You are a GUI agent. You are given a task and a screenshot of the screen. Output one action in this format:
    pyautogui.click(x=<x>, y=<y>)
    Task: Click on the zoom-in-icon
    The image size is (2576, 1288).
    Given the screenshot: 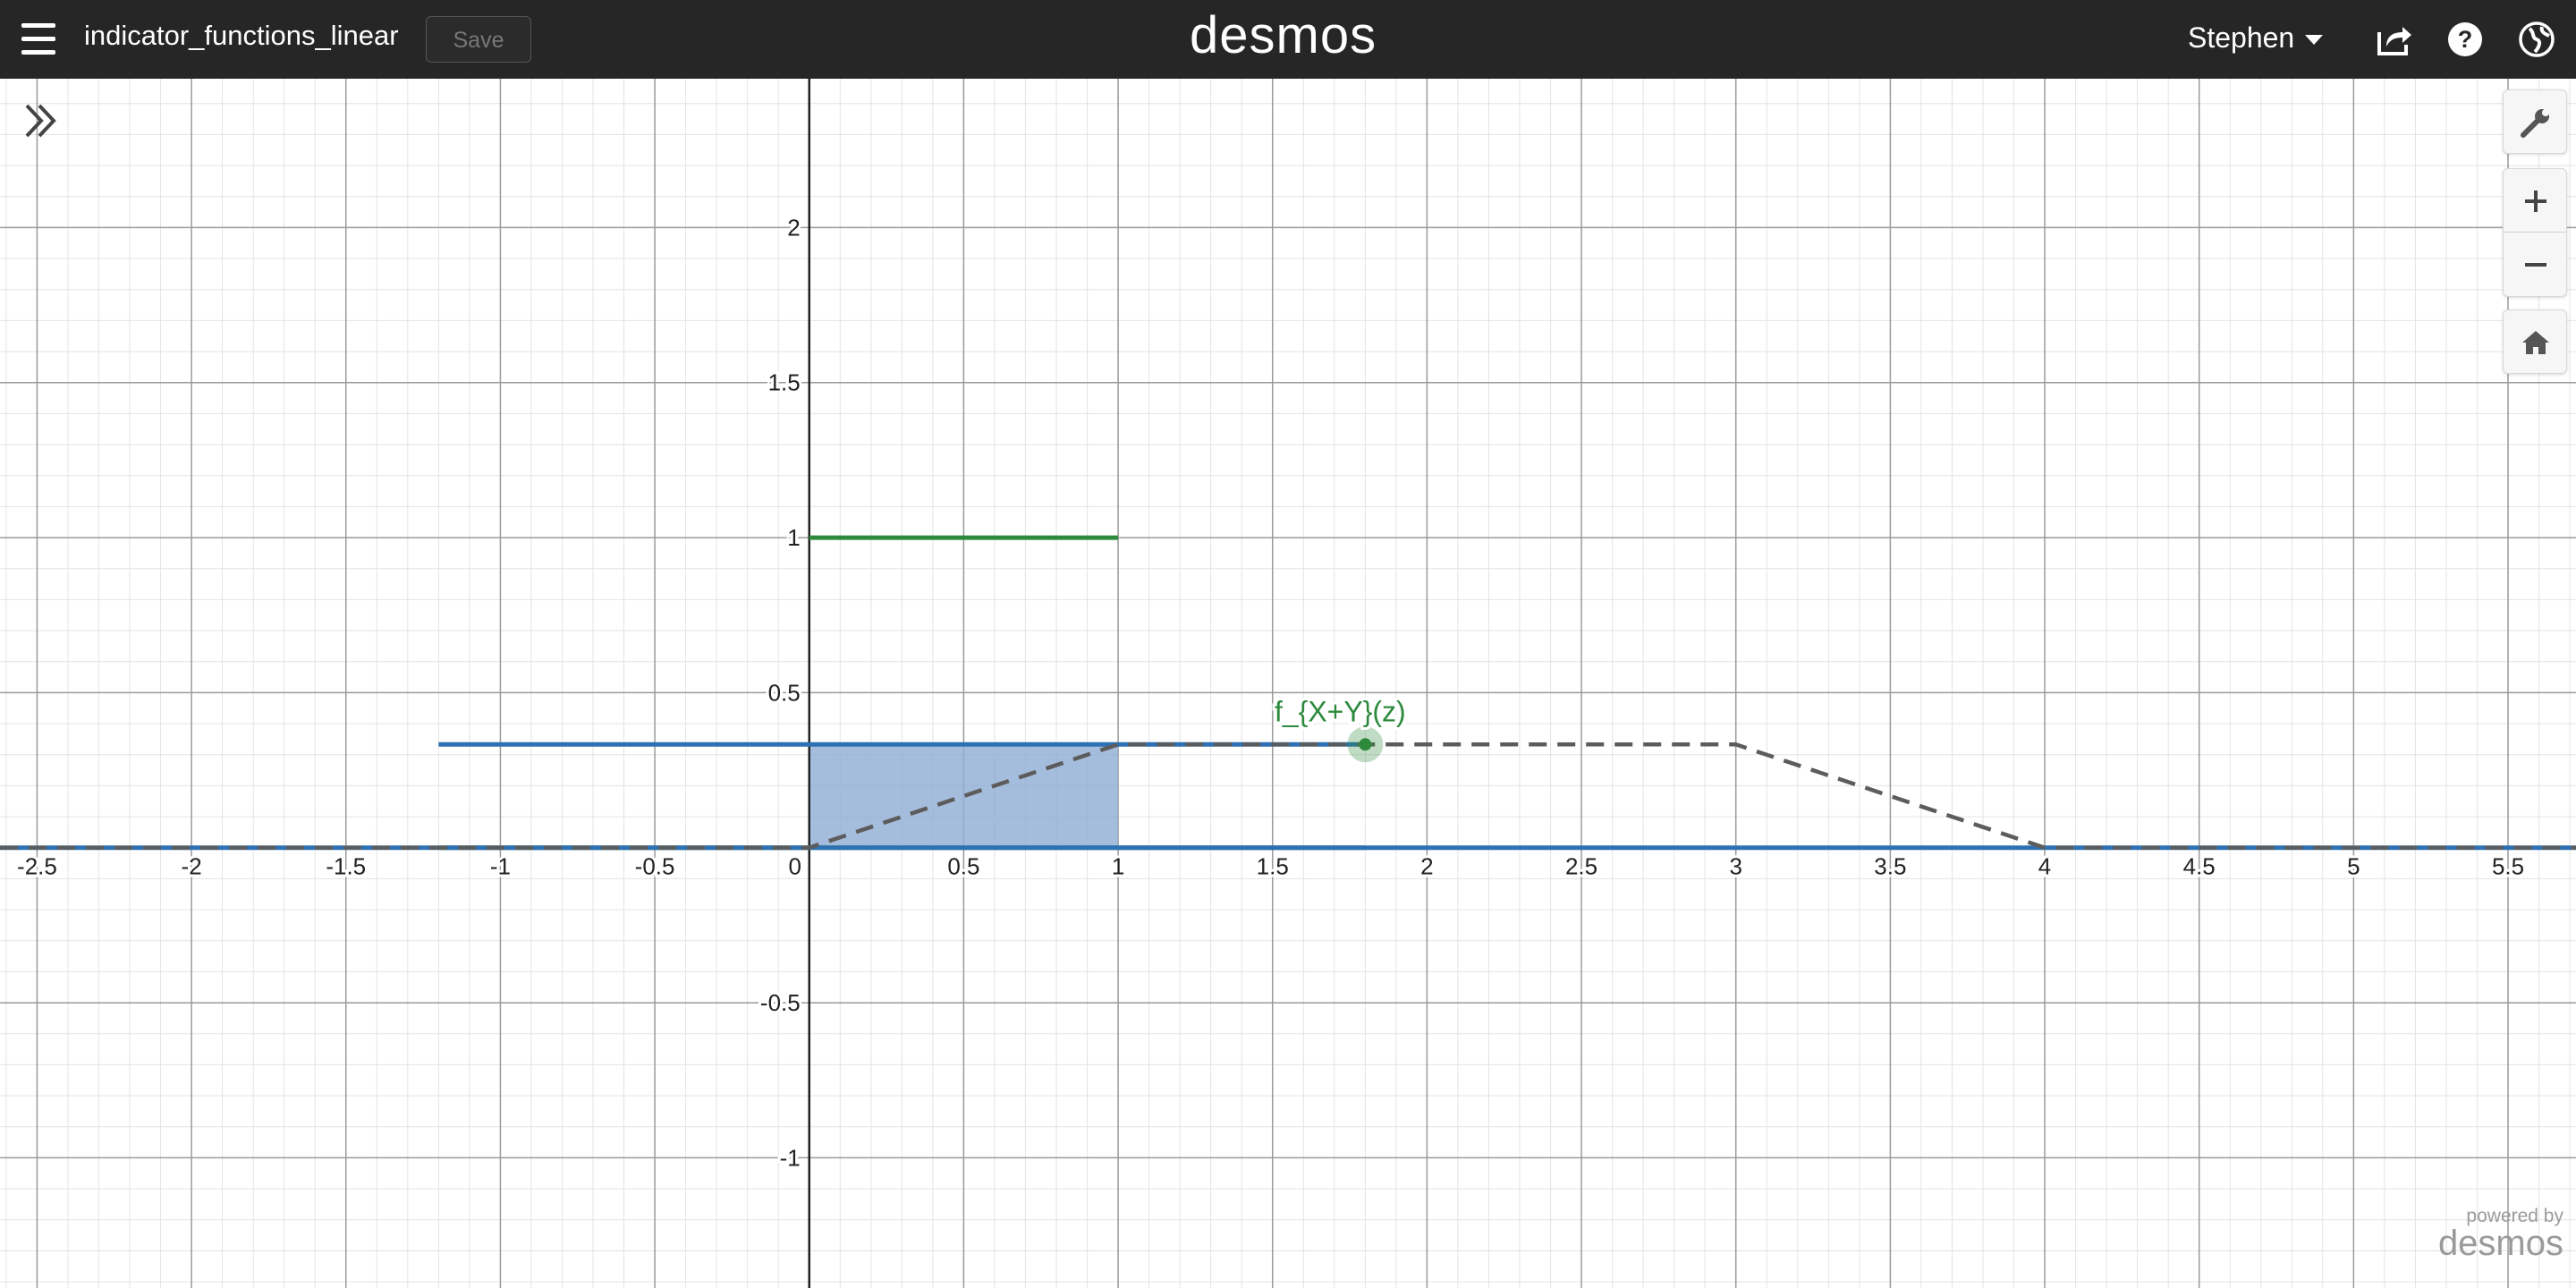 What is the action you would take?
    pyautogui.click(x=2535, y=200)
    